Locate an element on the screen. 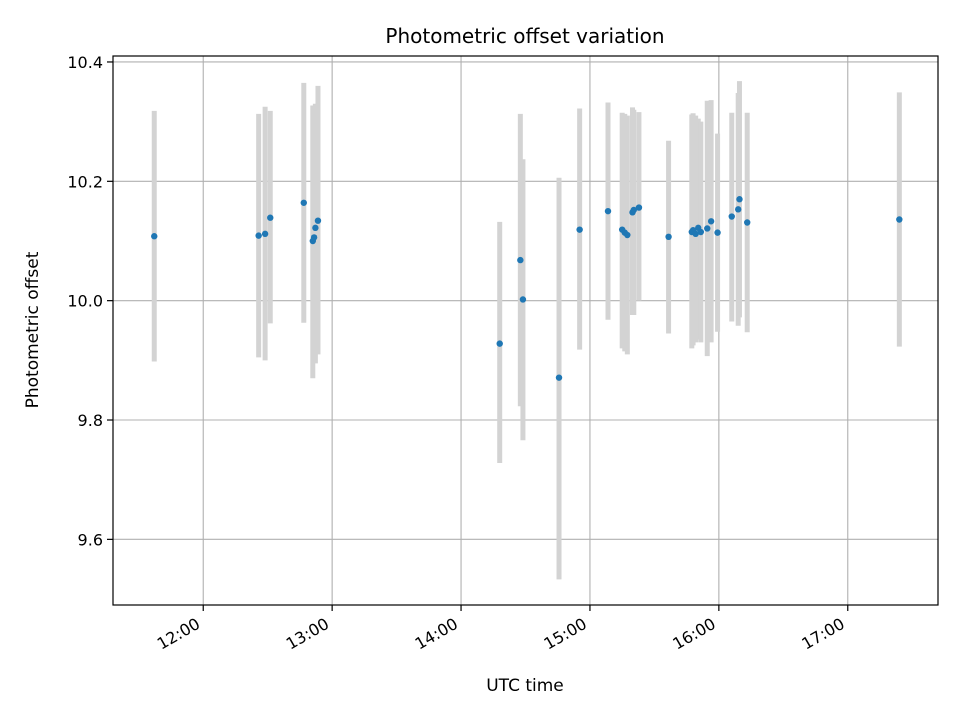 The width and height of the screenshot is (960, 720). y-tick-label: 9.6 is located at coordinates (90, 539).